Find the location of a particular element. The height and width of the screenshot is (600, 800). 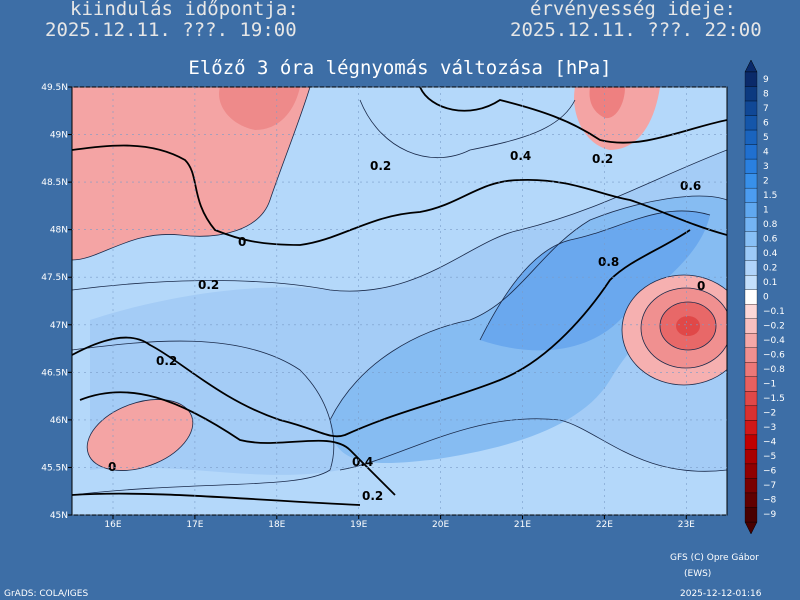

lat-label: 46.5N is located at coordinates (54, 373).